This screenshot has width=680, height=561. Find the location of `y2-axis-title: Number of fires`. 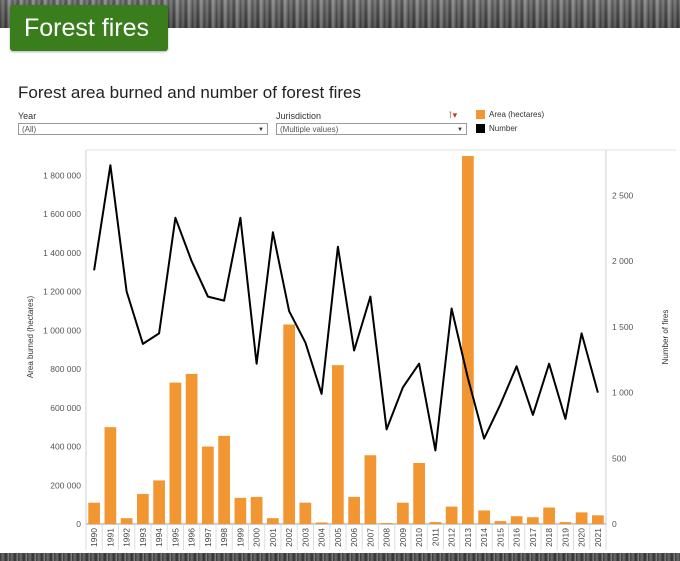

y2-axis-title: Number of fires is located at coordinates (665, 337).